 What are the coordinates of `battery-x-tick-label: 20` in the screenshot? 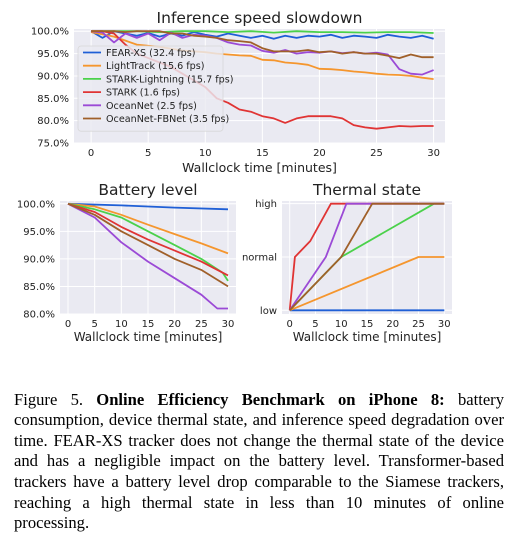 It's located at (174, 324).